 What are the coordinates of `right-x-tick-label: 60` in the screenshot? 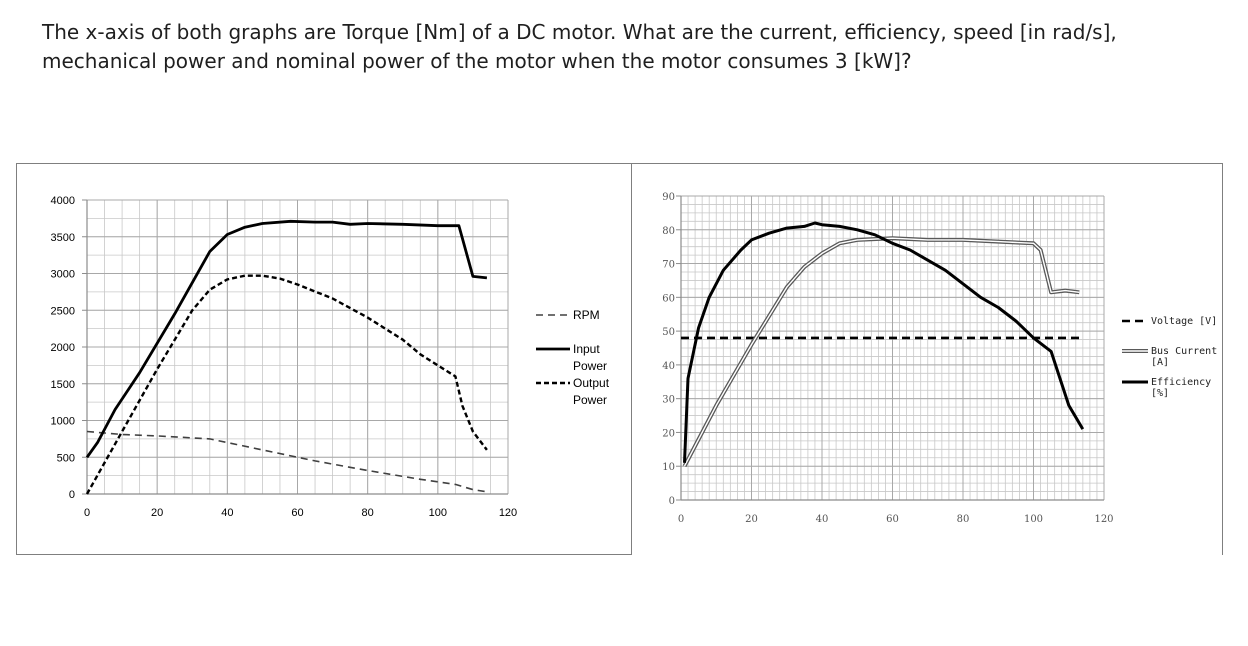 It's located at (892, 519).